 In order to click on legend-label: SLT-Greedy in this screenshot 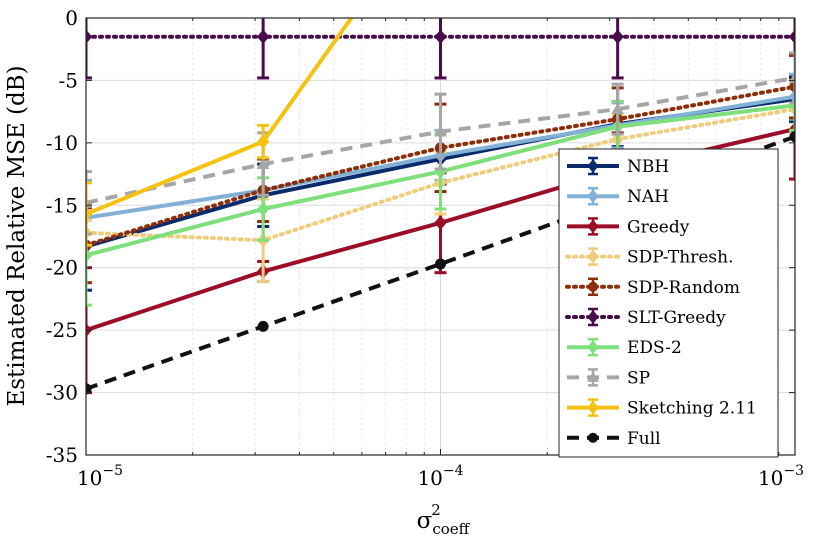, I will do `click(676, 318)`.